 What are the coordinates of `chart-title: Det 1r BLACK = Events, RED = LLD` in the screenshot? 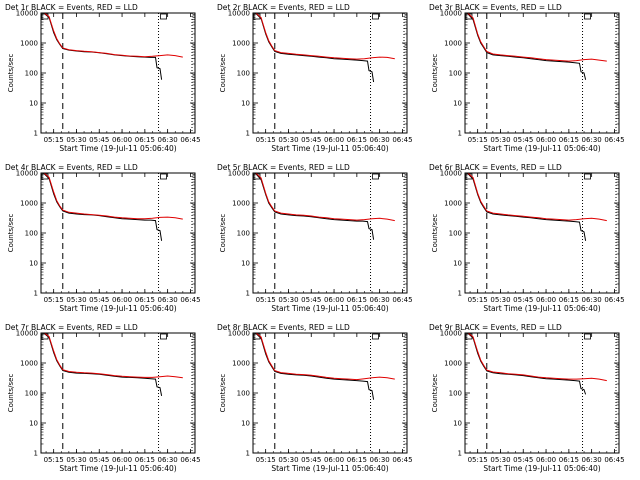 It's located at (71, 7).